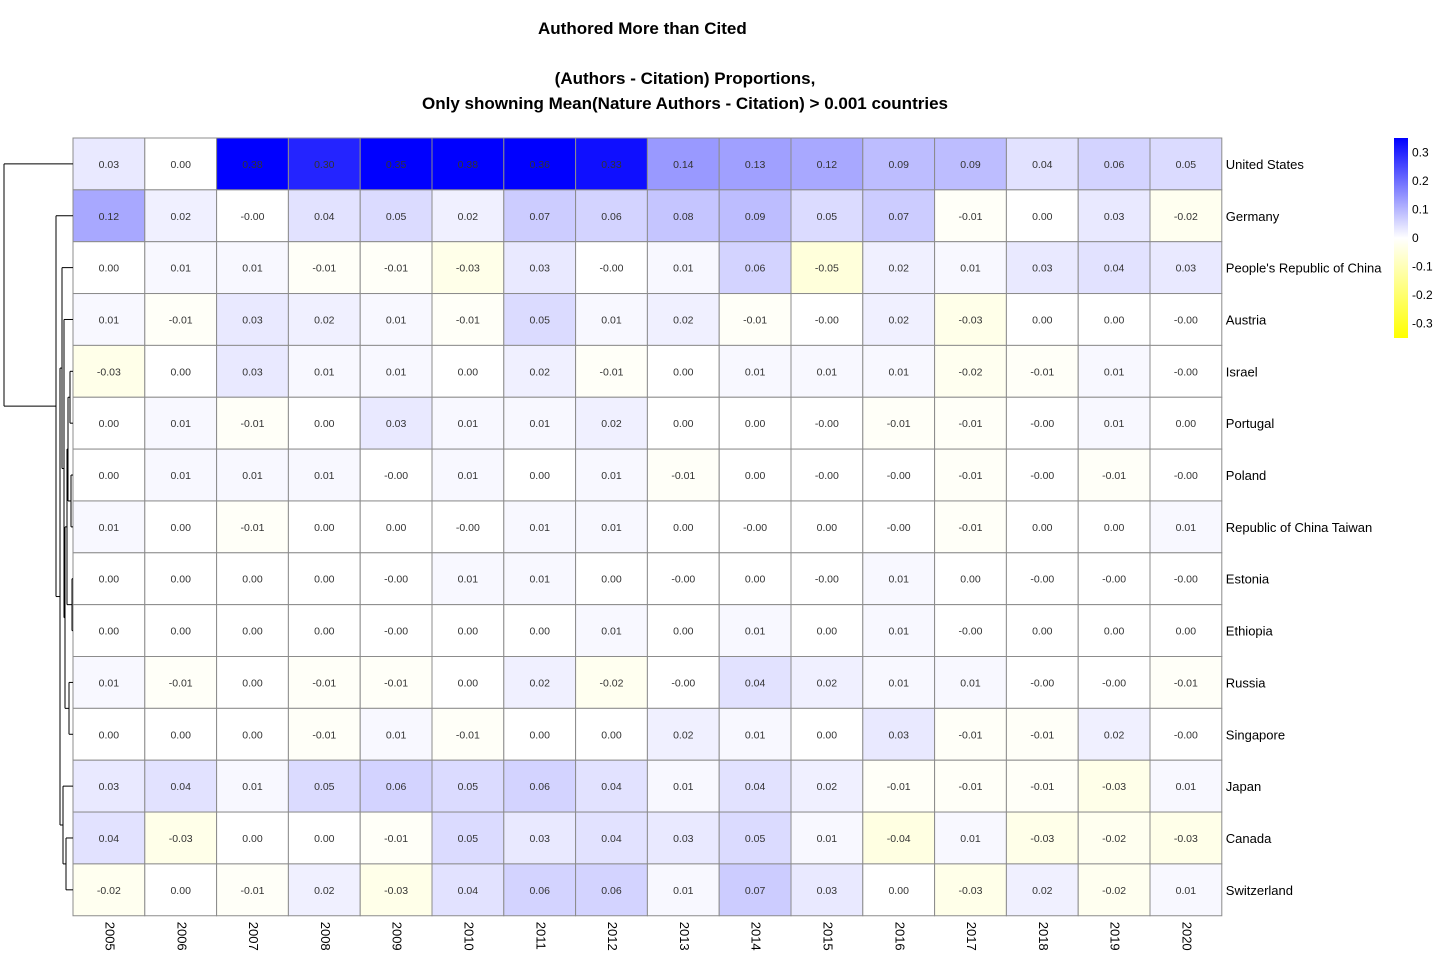 Image resolution: width=1440 pixels, height=960 pixels. What do you see at coordinates (1265, 164) in the screenshot?
I see `row-label: United States` at bounding box center [1265, 164].